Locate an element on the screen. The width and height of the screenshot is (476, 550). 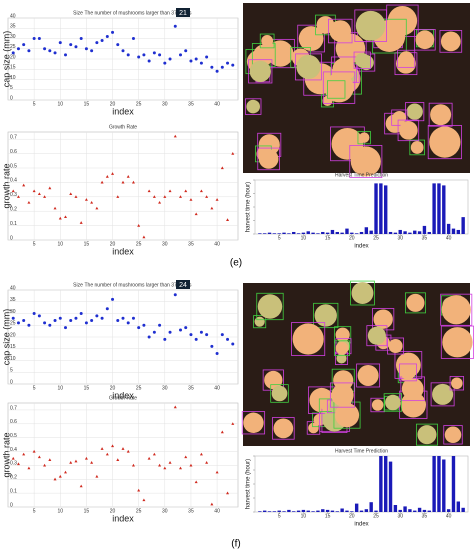
x-tick-label: 25 is located at coordinates (139, 388).